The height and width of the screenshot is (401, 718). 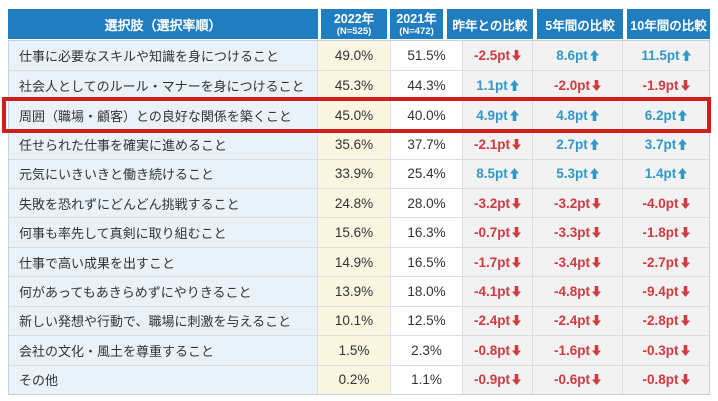 What do you see at coordinates (491, 321) in the screenshot?
I see `value-prev-year-diff-text: -2.4pt` at bounding box center [491, 321].